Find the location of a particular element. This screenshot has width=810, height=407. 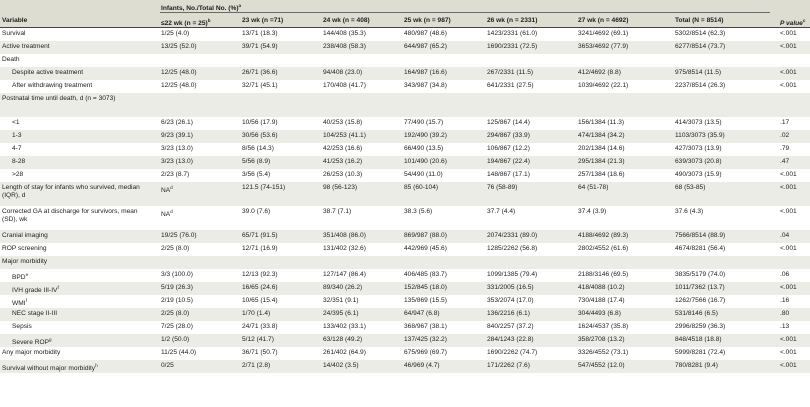

value-cell: 66/490 (13.5) is located at coordinates (424, 148).